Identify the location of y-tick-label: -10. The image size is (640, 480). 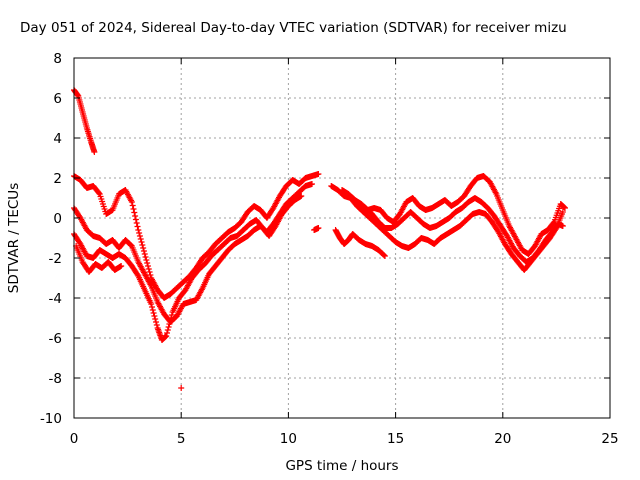
(51, 419).